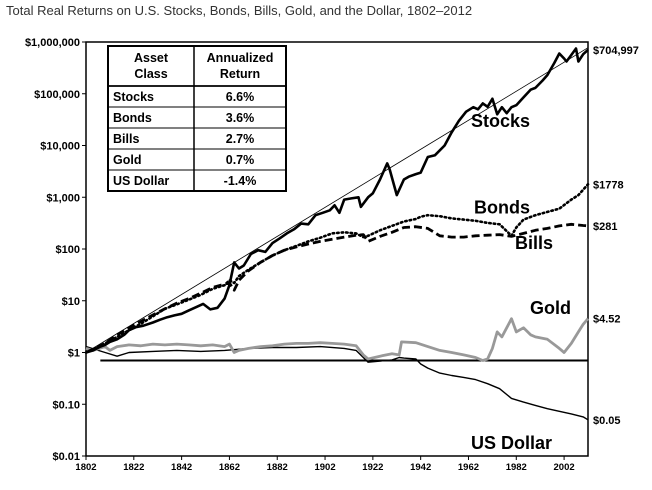 This screenshot has height=490, width=652. Describe the element at coordinates (63, 198) in the screenshot. I see `y-tick-label: $1,000` at that location.